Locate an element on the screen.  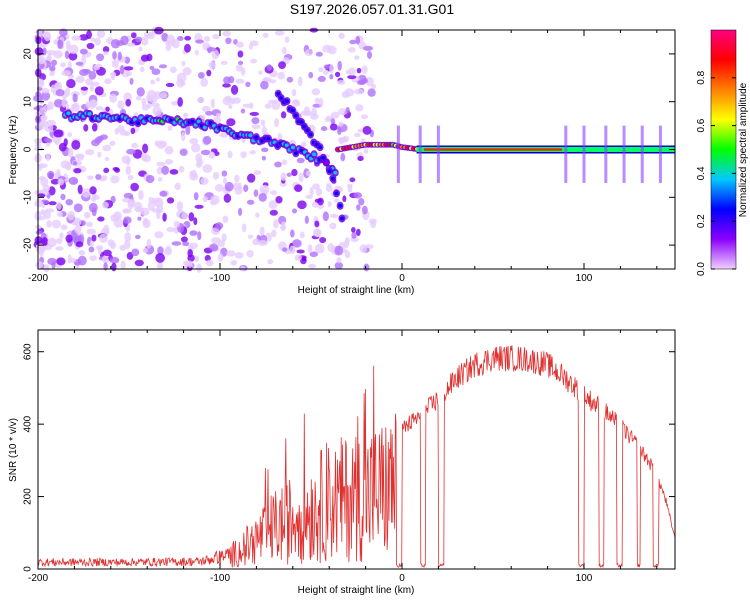
colorbar-tick-label: 0.2 is located at coordinates (701, 221).